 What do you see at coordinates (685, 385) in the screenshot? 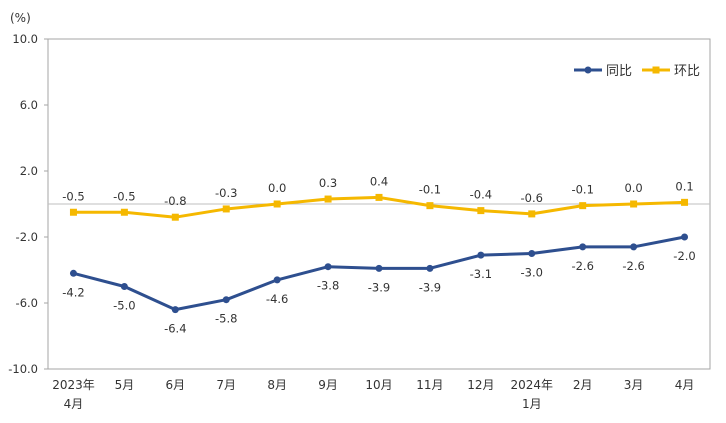
I see `x-tick-label: 4月` at bounding box center [685, 385].